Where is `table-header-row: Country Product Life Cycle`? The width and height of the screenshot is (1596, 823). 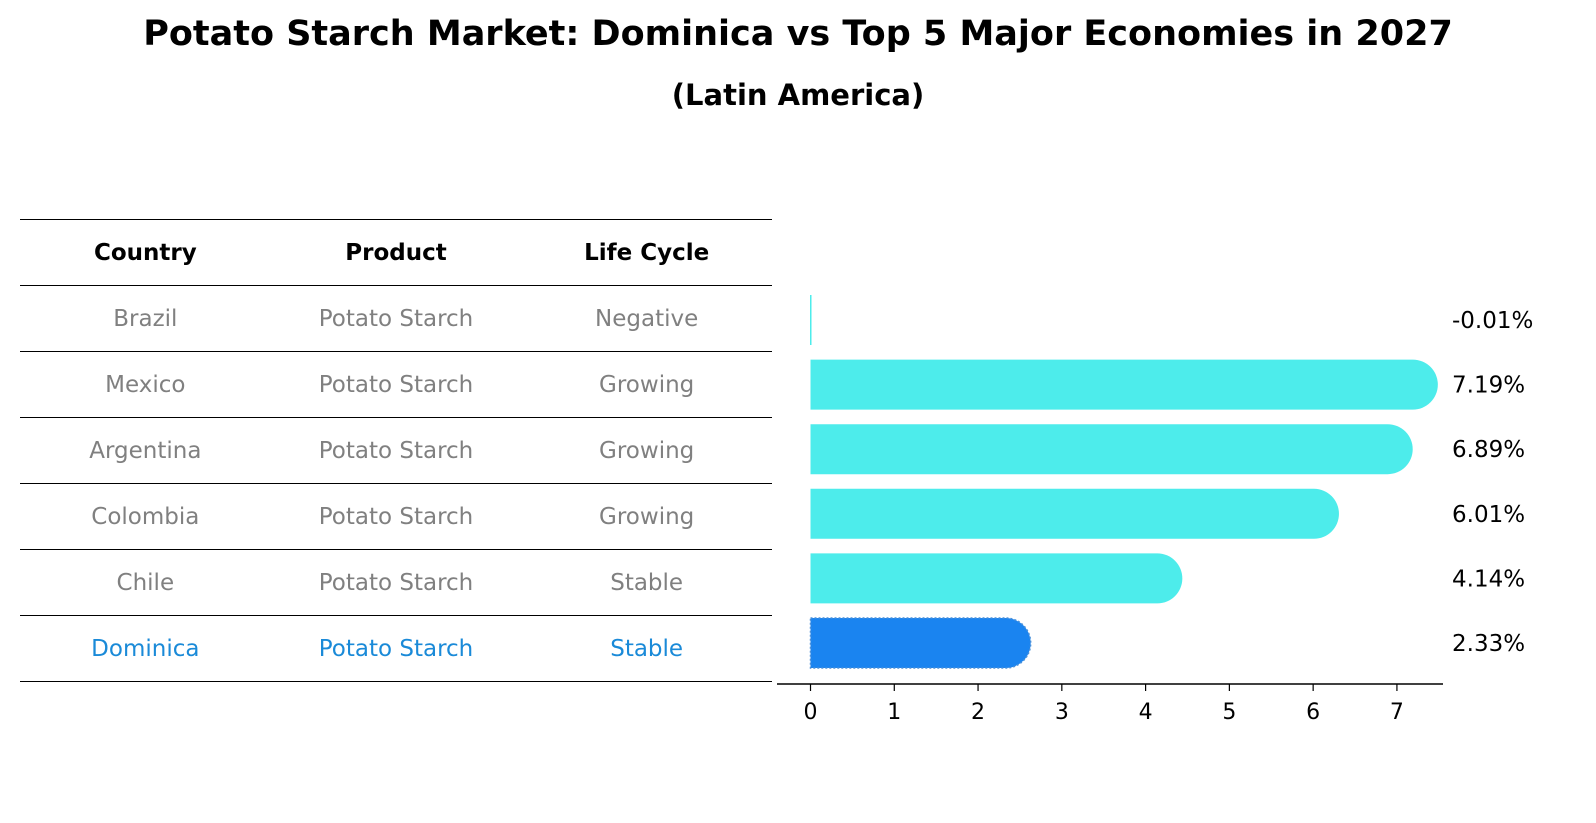 table-header-row: Country Product Life Cycle is located at coordinates (396, 252).